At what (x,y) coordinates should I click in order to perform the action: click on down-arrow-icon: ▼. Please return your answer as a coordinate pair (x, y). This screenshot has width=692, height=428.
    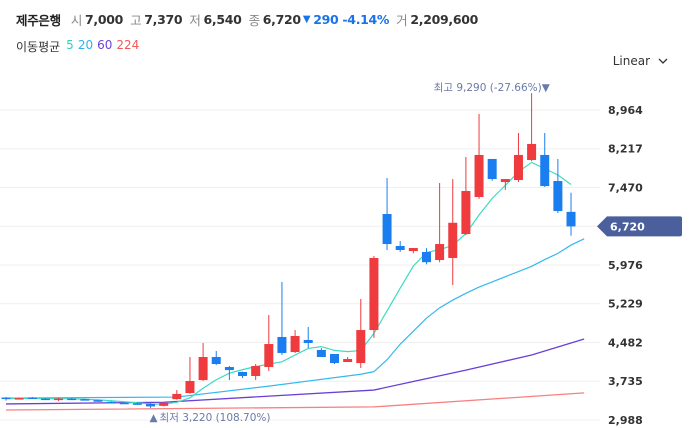
    Looking at the image, I should click on (546, 88).